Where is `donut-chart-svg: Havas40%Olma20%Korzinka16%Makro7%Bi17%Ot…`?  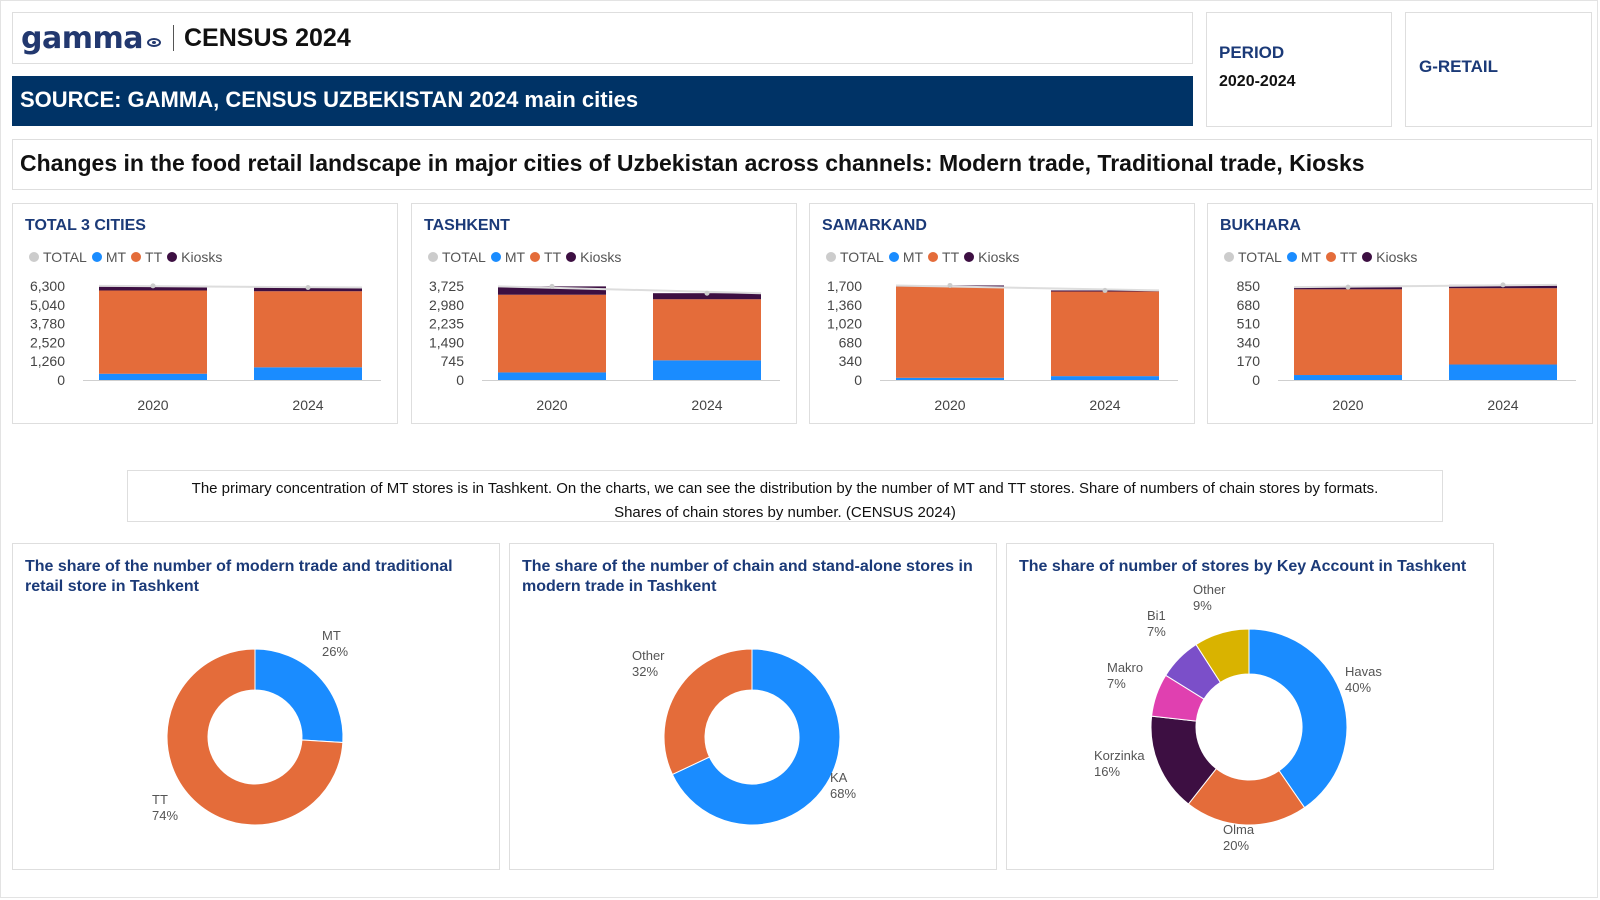 donut-chart-svg: Havas40%Olma20%Korzinka16%Makro7%Bi17%Ot… is located at coordinates (1238, 717).